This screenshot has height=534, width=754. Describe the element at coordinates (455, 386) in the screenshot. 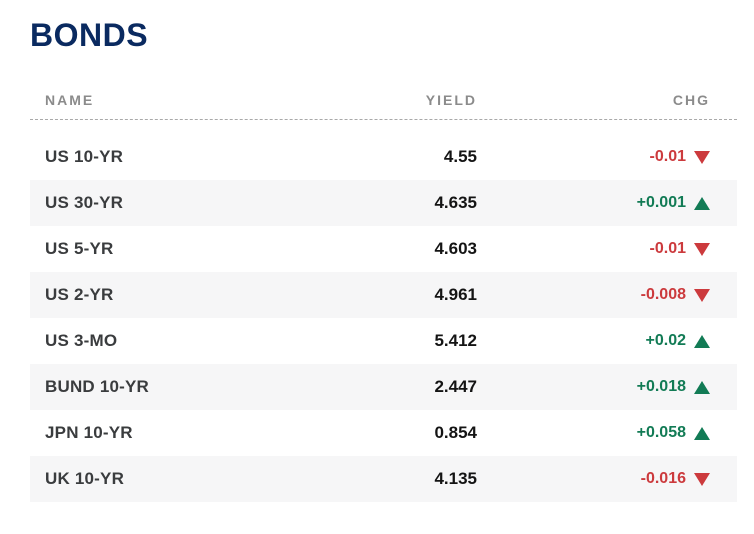

I see `bond-yield: 2.447` at that location.